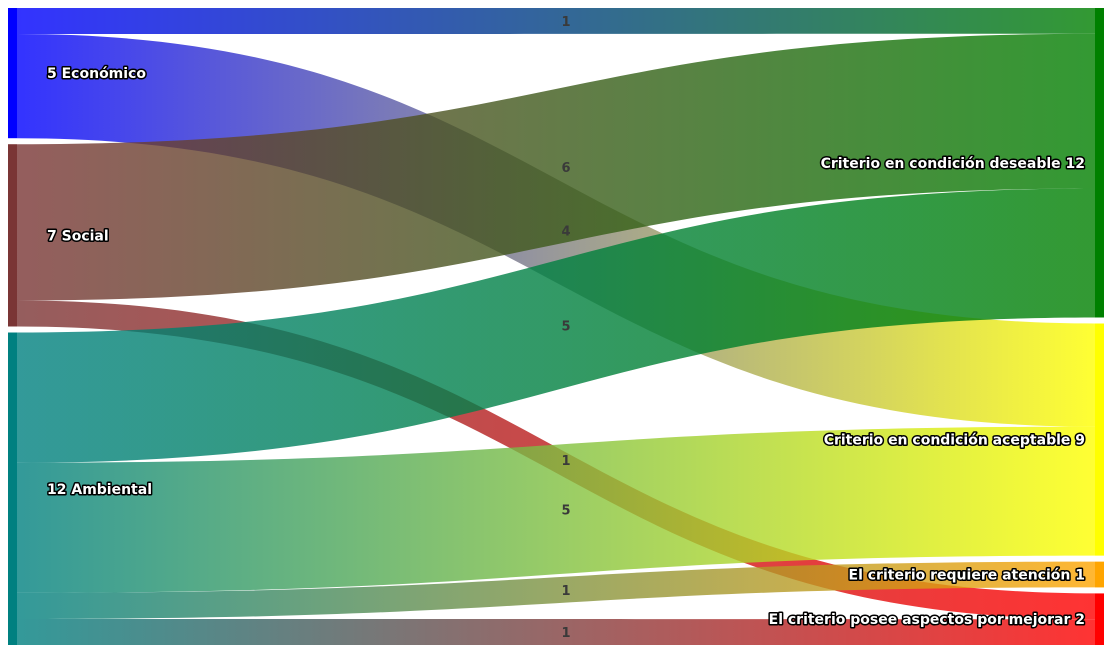 The width and height of the screenshot is (1104, 648). Describe the element at coordinates (12, 489) in the screenshot. I see `sankey-node-amb` at that location.